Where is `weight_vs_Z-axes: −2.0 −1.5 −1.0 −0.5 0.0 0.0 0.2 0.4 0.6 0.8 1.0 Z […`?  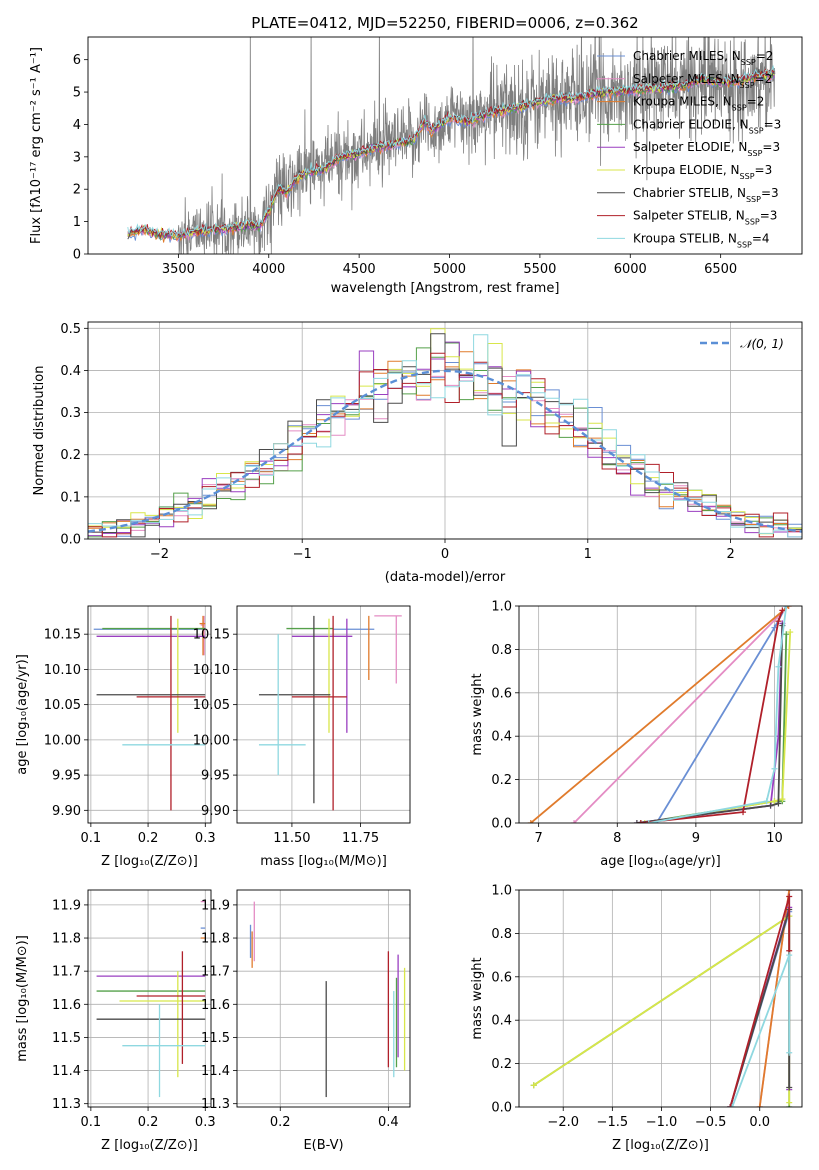
weight_vs_Z-axes: −2.0 −1.5 −1.0 −0.5 0.0 0.0 0.2 0.4 0.6 0.8 1.0 Z [… is located at coordinates (636, 1018).